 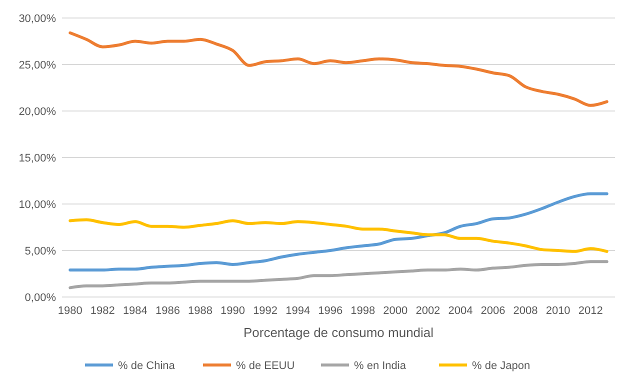 What do you see at coordinates (298, 311) in the screenshot?
I see `x-tick-label: 1994` at bounding box center [298, 311].